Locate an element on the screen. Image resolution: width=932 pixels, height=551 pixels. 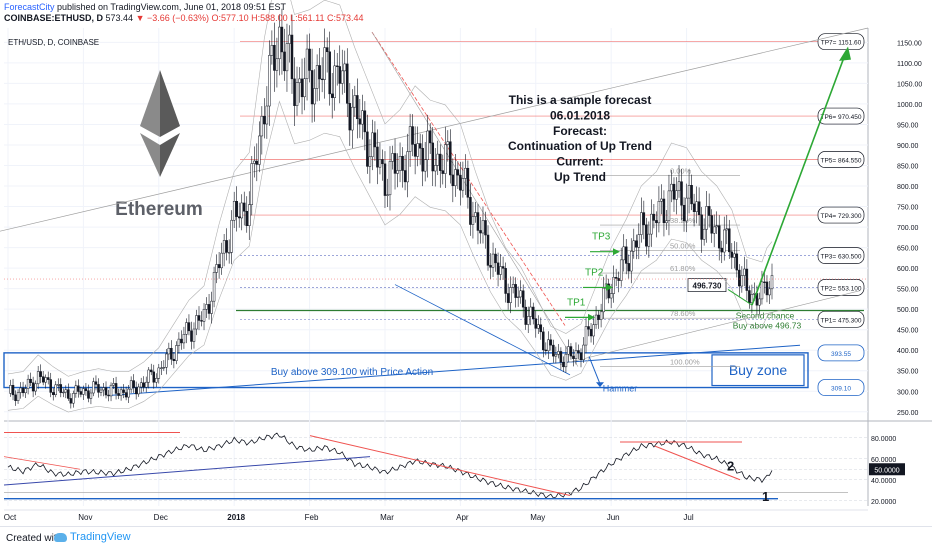
buy-zone-title: Buy zone is located at coordinates (758, 370).